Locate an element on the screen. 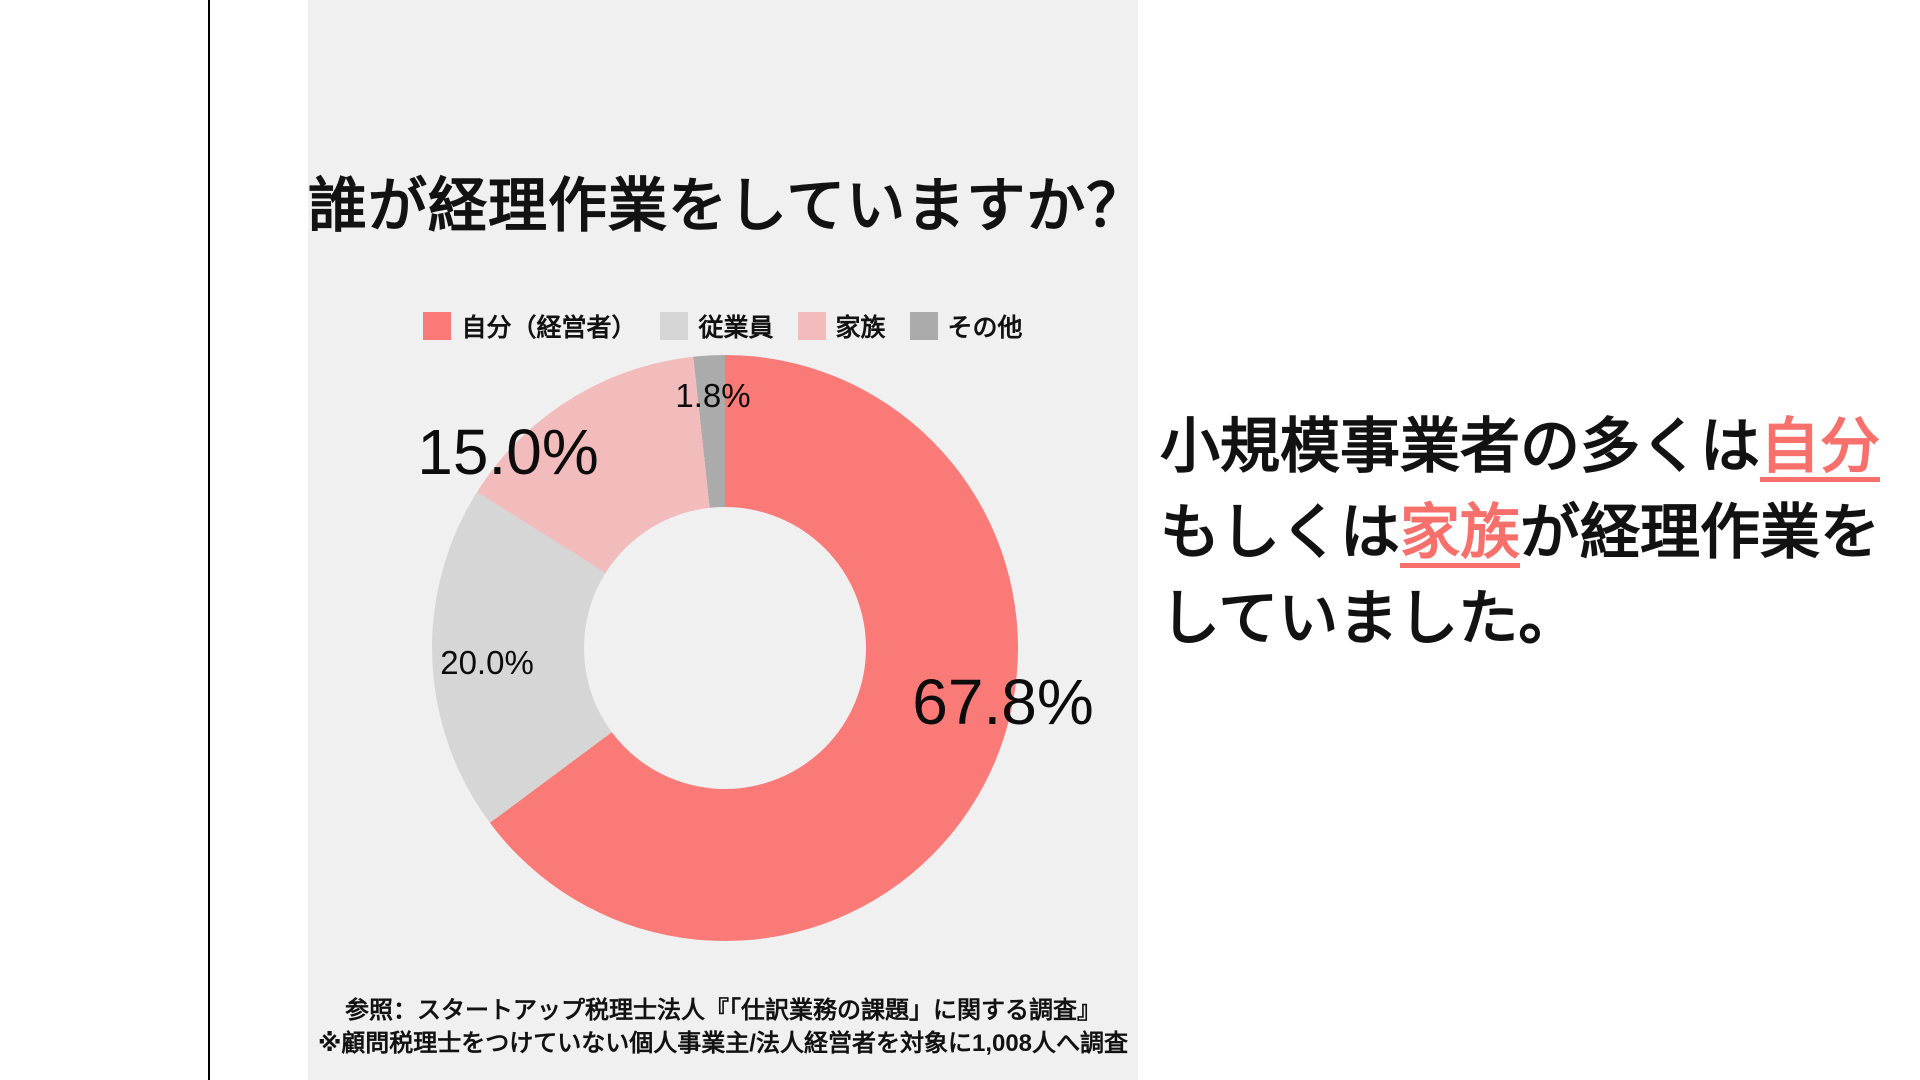  legend-item-family: 家族 is located at coordinates (841, 326).